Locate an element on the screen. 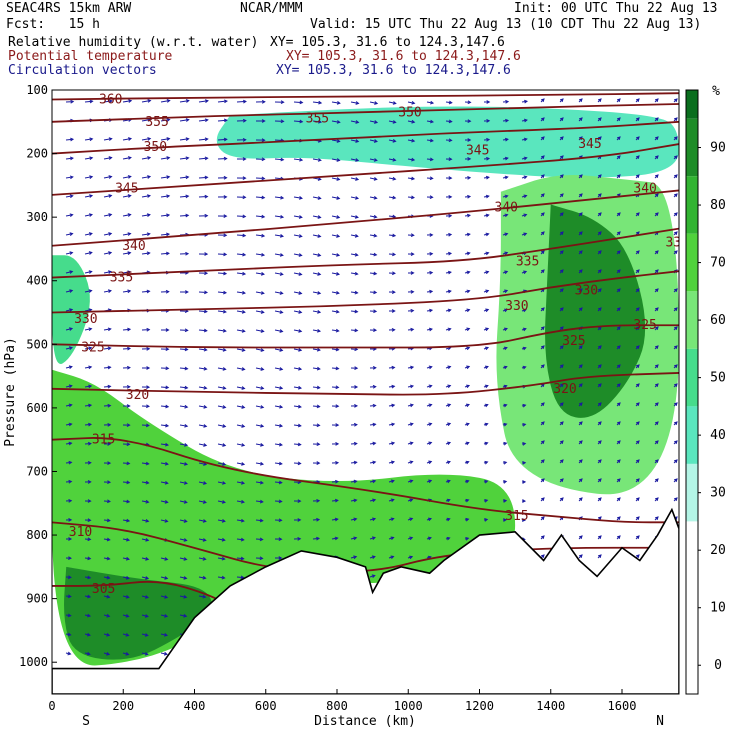  colorbar-tick-label: 50 is located at coordinates (718, 378).